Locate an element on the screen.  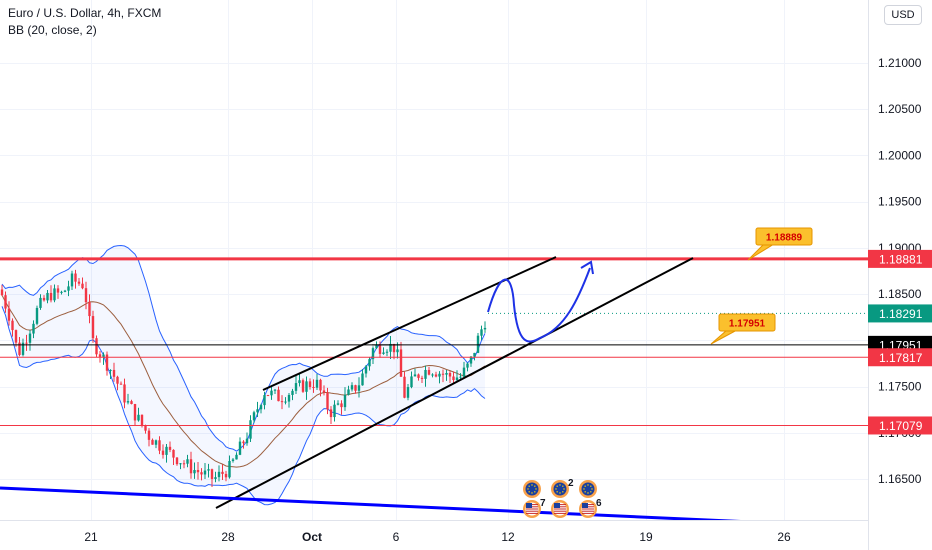
indicator-label: BB (20, close, 2) is located at coordinates (52, 30).